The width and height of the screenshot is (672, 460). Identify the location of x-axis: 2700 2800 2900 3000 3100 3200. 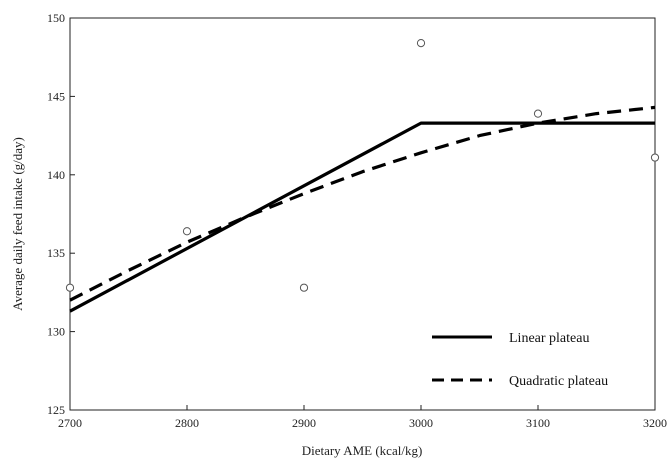
(362, 417).